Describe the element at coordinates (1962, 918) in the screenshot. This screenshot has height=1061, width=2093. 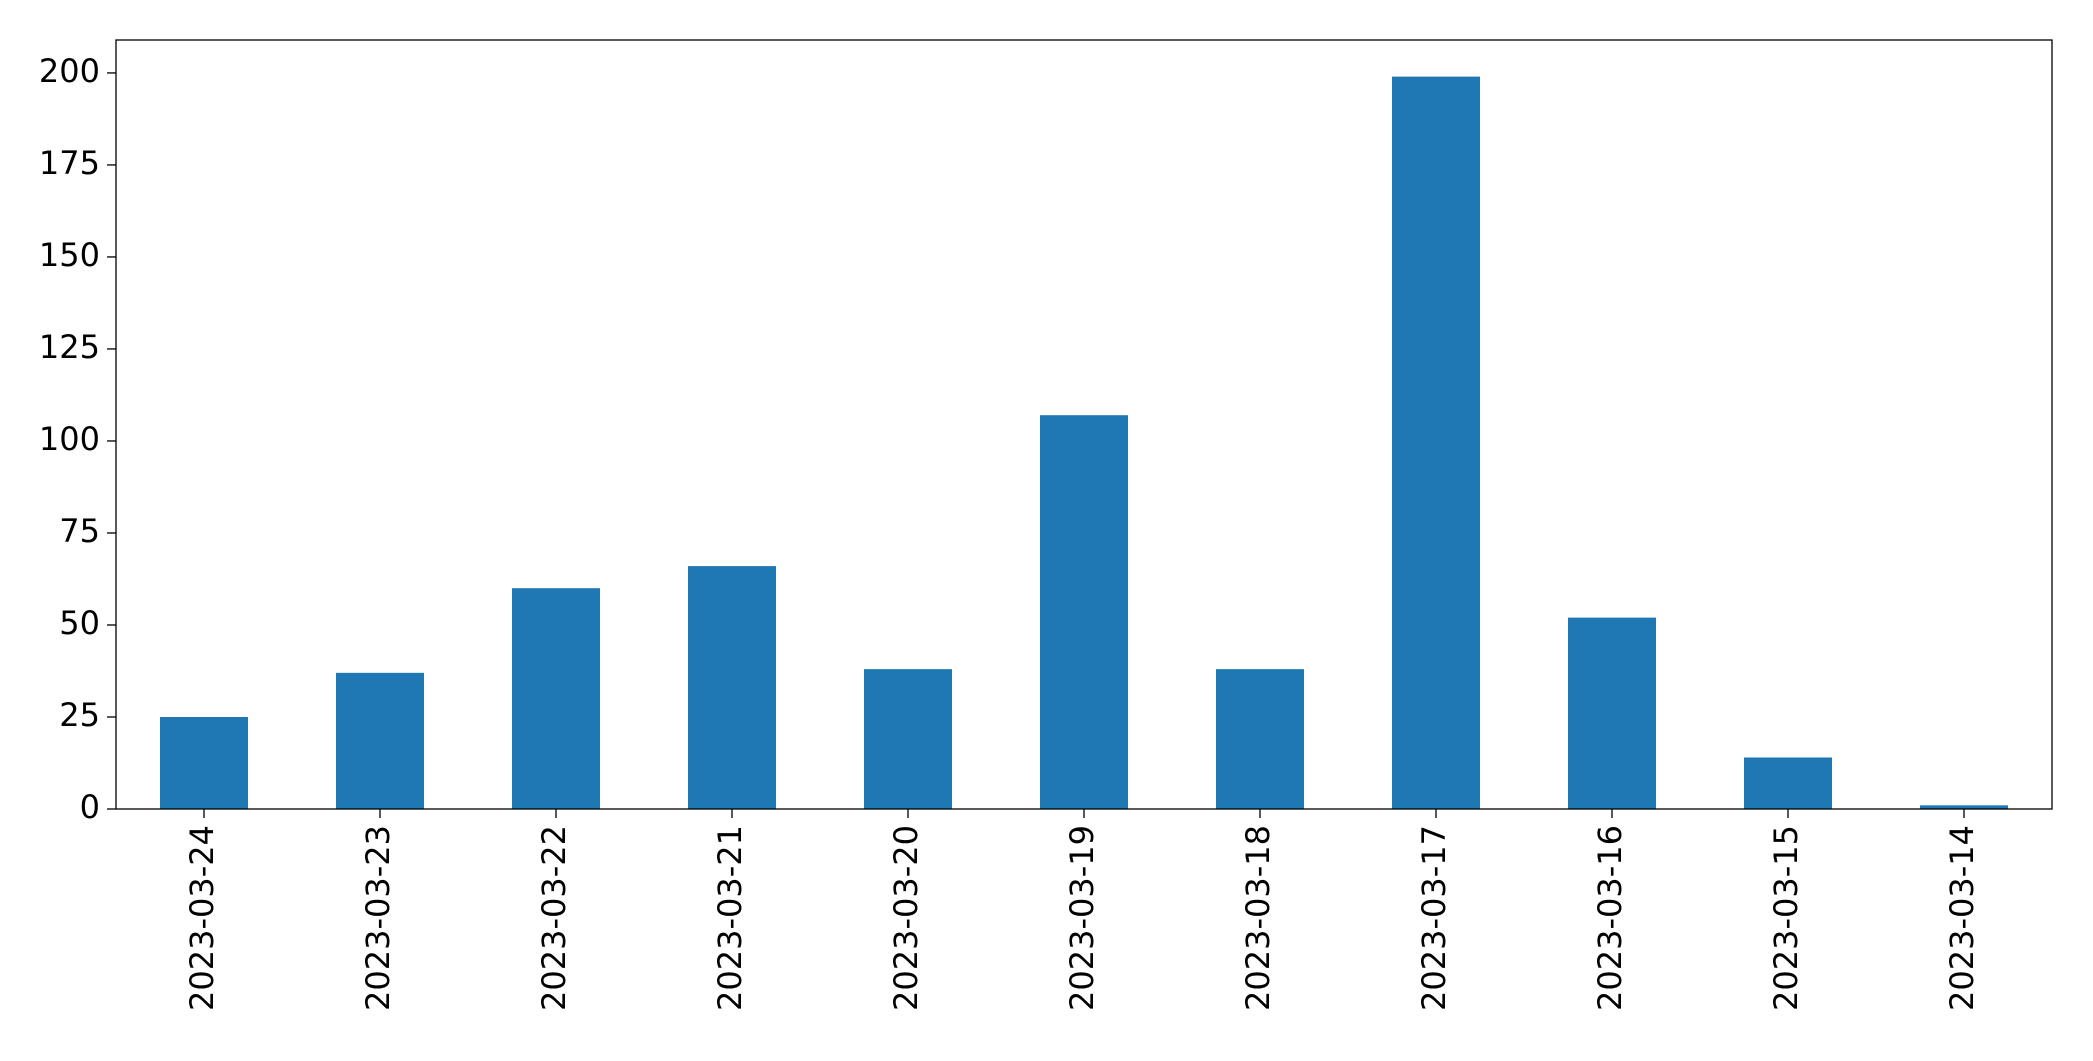
I see `x-tick-label: 2023-03-14` at that location.